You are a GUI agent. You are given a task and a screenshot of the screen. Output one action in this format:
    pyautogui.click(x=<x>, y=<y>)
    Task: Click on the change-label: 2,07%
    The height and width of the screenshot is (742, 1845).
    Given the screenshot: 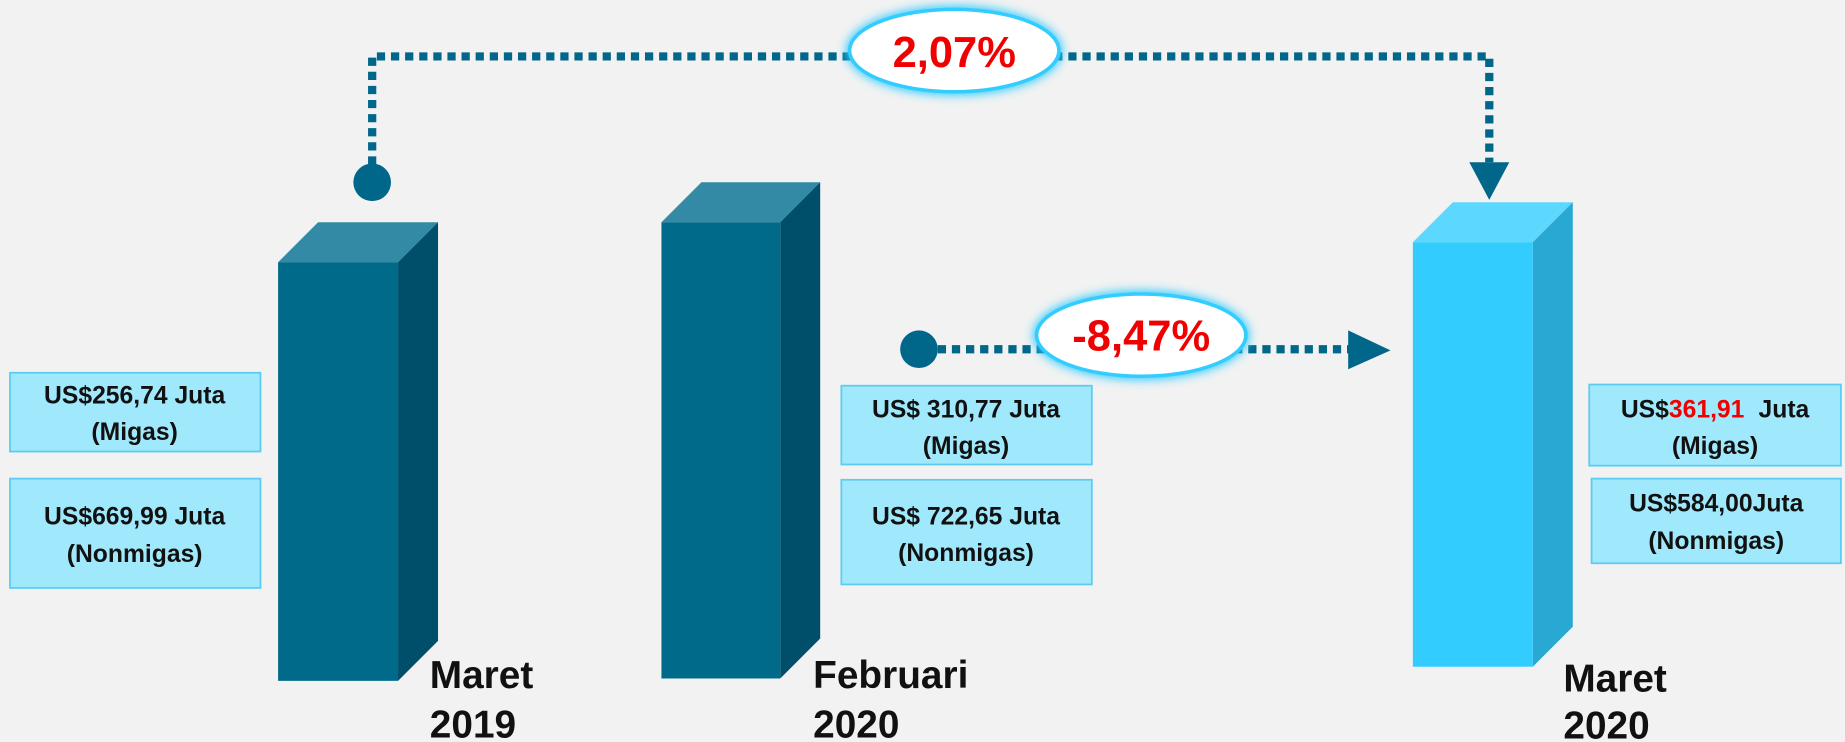 What is the action you would take?
    pyautogui.click(x=954, y=53)
    